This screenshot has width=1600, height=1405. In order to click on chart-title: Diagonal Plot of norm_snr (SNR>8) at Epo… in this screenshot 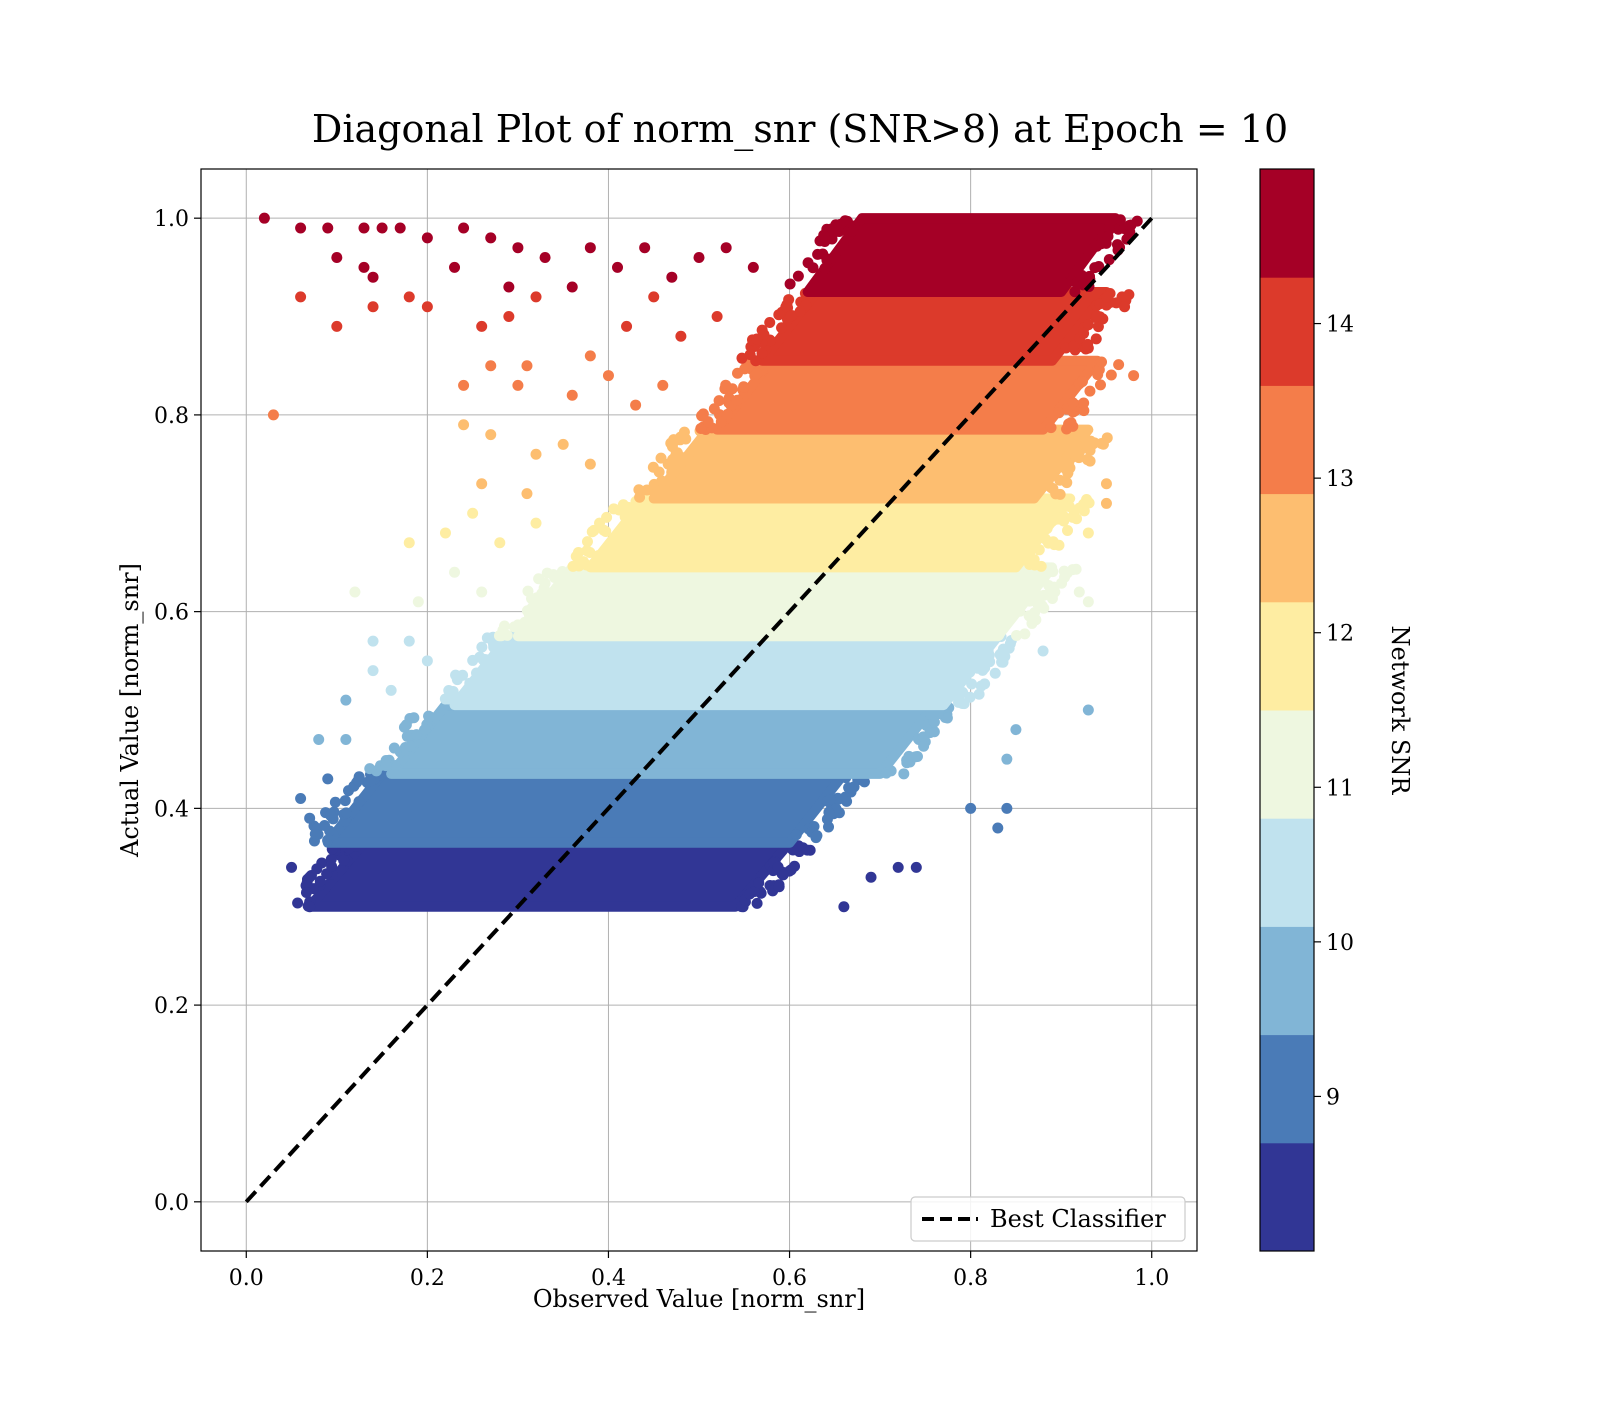, I will do `click(800, 129)`.